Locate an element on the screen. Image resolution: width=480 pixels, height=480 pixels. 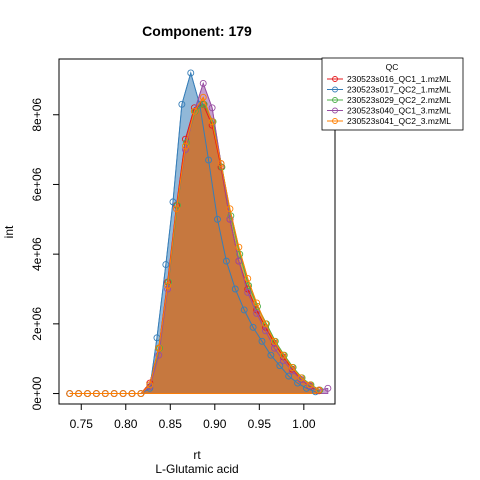
y-tick-label: 6e+06 is located at coordinates (37, 184).